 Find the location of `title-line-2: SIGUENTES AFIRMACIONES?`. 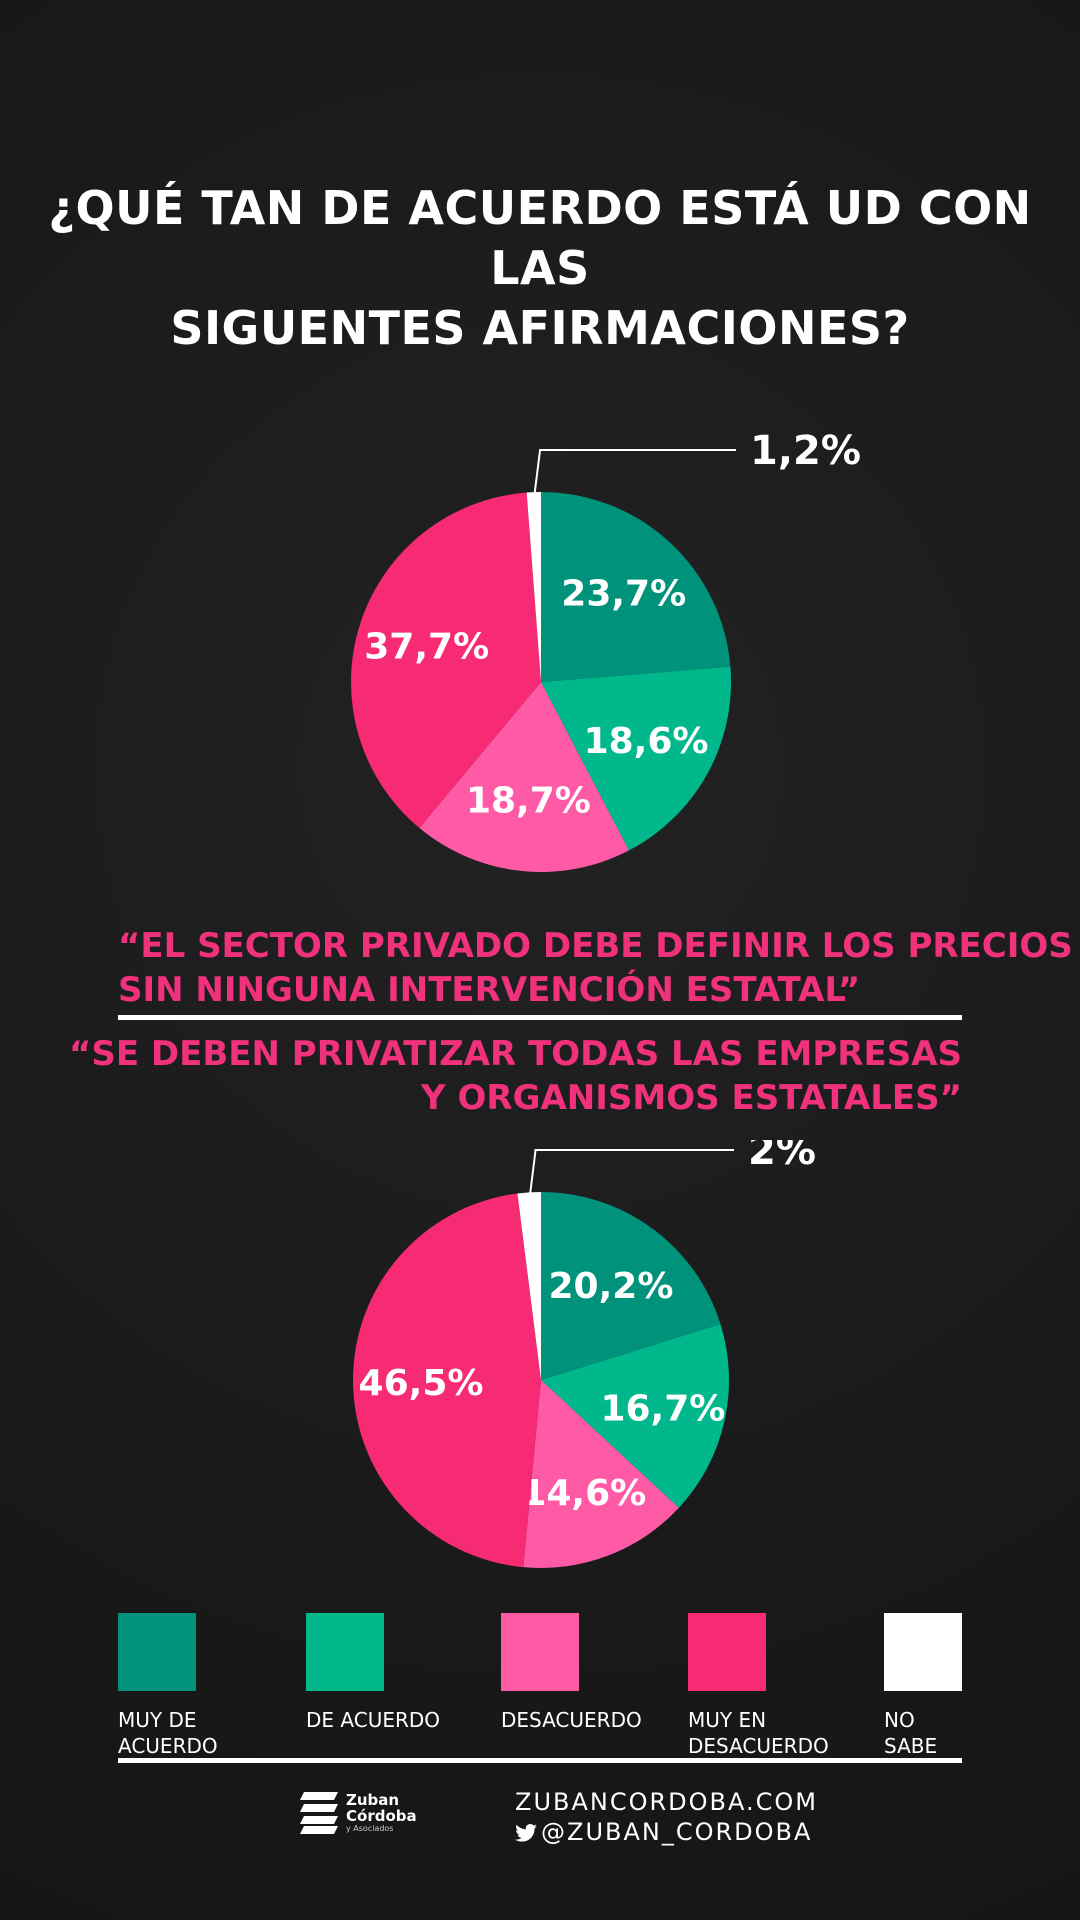

title-line-2: SIGUENTES AFIRMACIONES? is located at coordinates (540, 328).